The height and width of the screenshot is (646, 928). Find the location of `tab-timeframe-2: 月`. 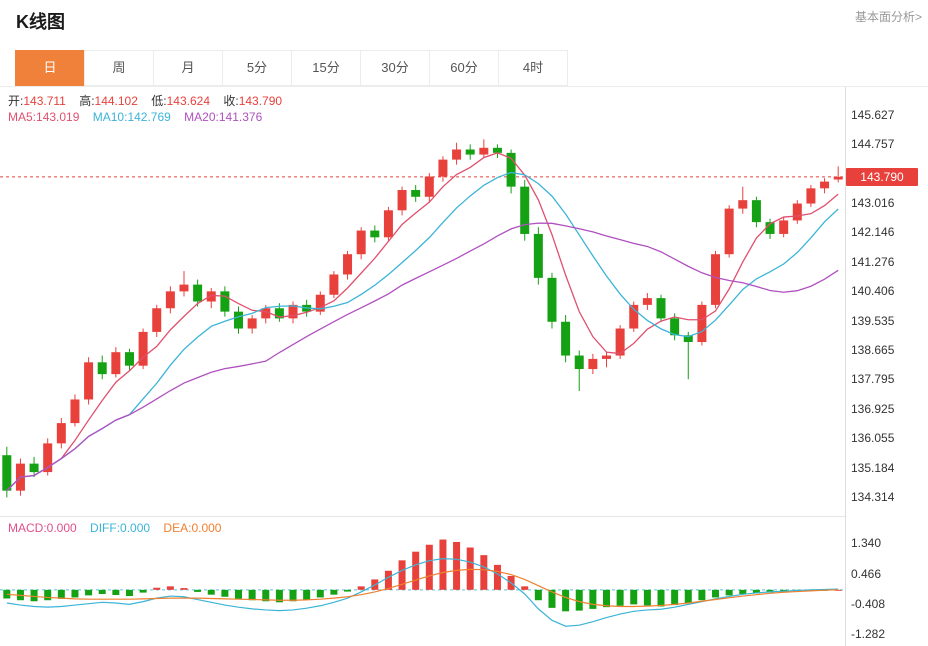

tab-timeframe-2: 月 is located at coordinates (188, 68).